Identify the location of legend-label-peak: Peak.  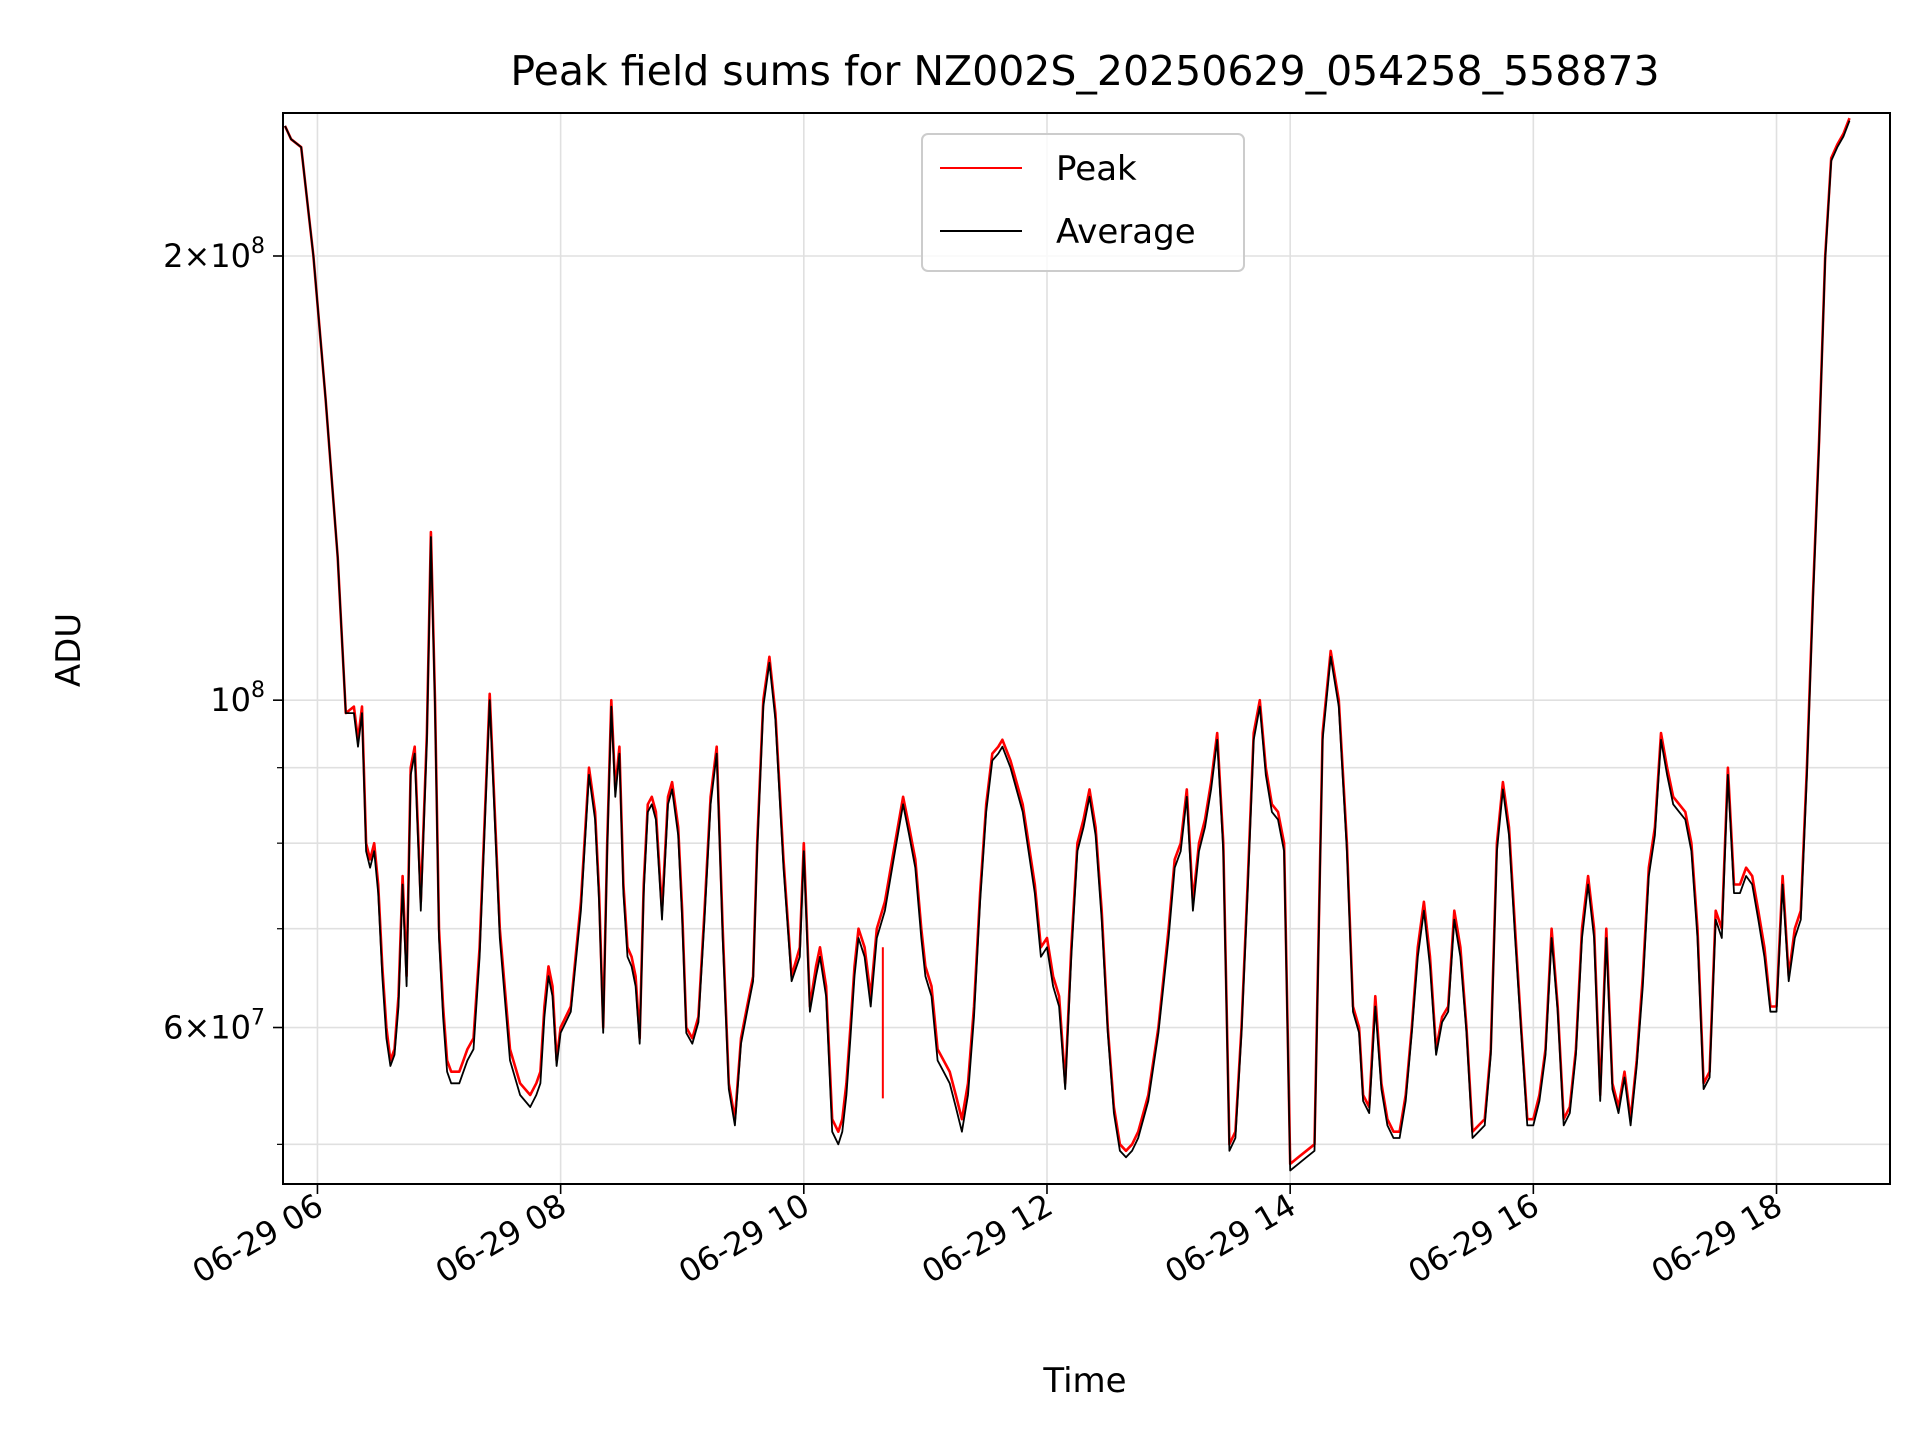
(1096, 169).